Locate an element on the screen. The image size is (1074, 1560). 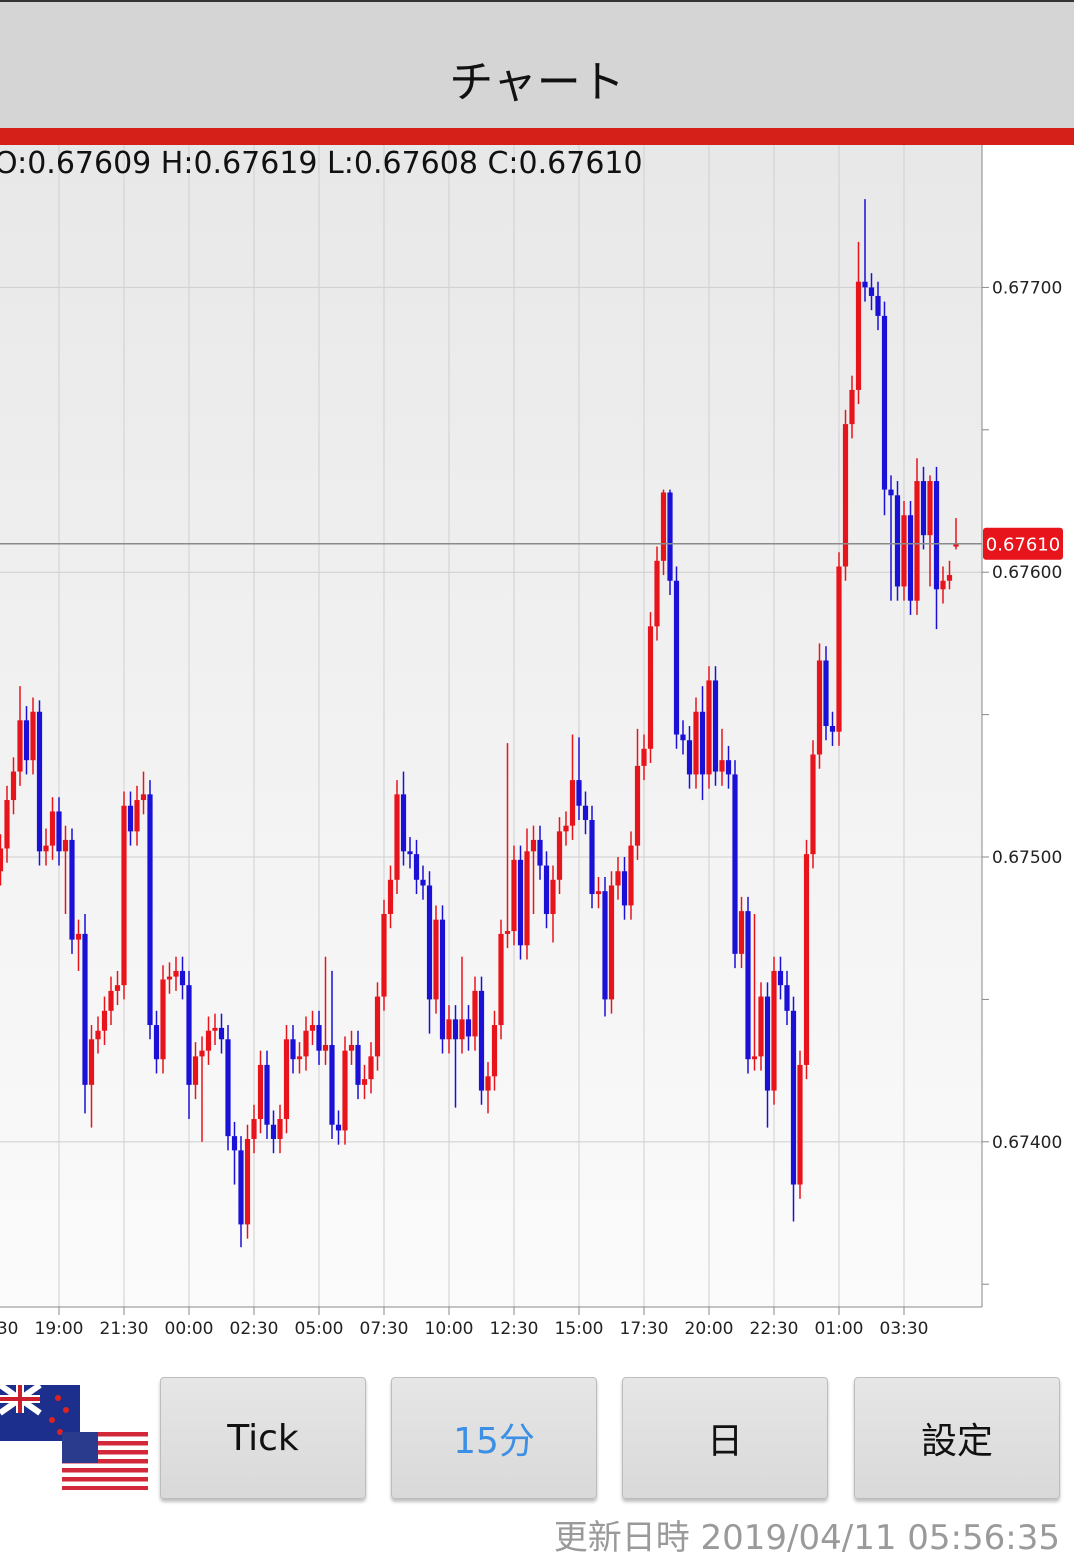
x-tick-label: 02:30 is located at coordinates (254, 1329).